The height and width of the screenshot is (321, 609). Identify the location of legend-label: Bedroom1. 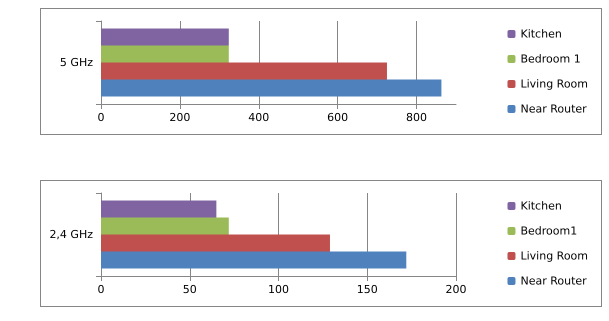
(549, 231).